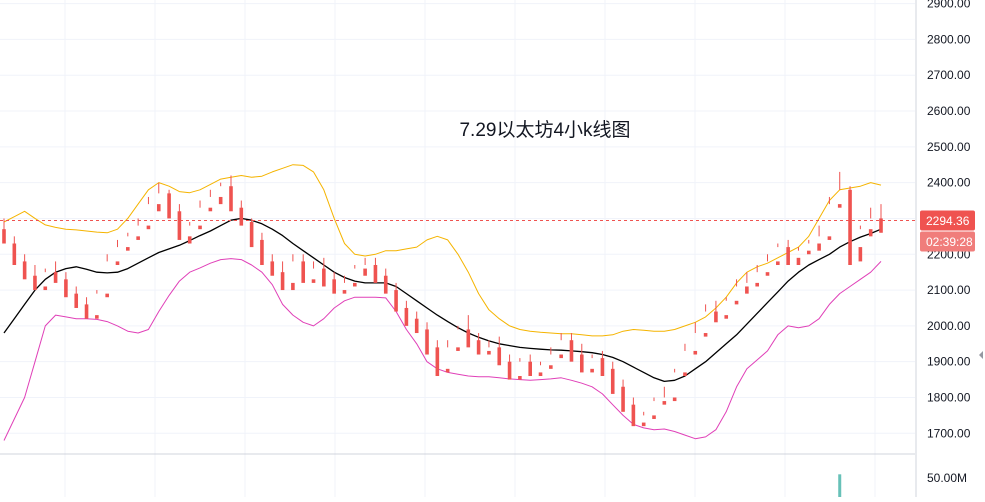 This screenshot has height=502, width=985. I want to click on y-tick-label: 2400.00, so click(949, 183).